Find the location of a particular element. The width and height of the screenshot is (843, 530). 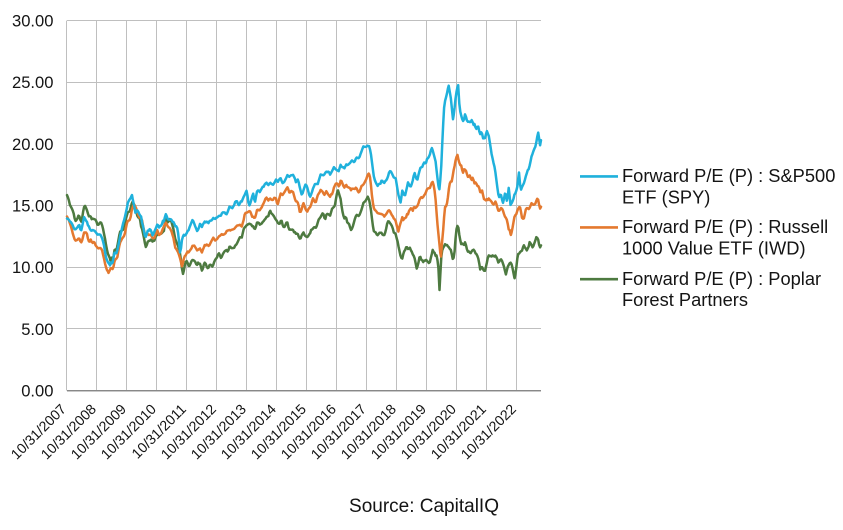

svg-text: ETF (SPY) is located at coordinates (666, 196).